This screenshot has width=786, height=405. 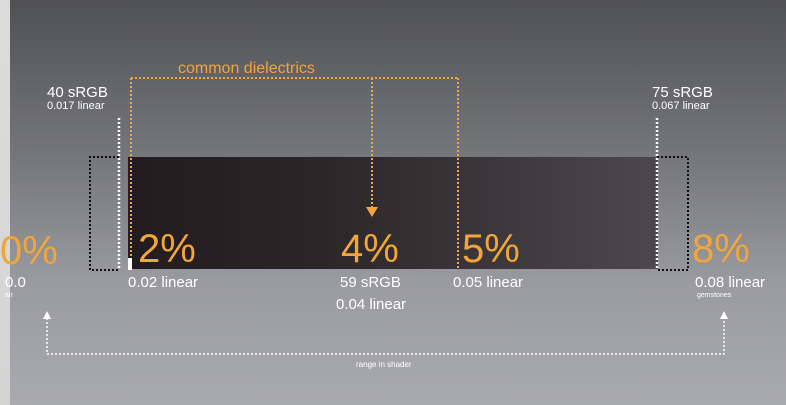 What do you see at coordinates (385, 336) in the screenshot?
I see `range-bracket` at bounding box center [385, 336].